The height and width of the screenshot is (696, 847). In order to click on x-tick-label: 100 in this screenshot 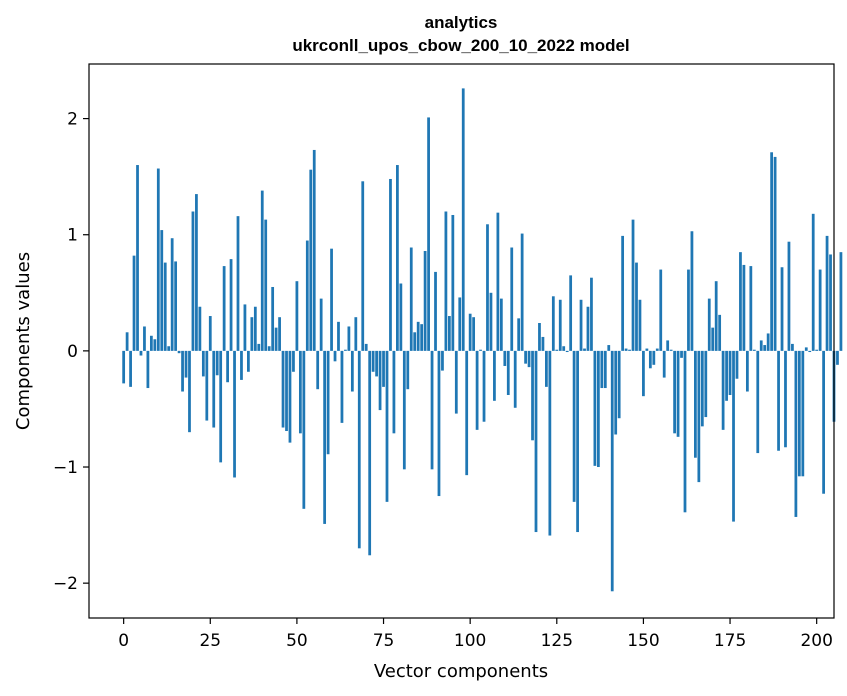, I will do `click(470, 641)`.